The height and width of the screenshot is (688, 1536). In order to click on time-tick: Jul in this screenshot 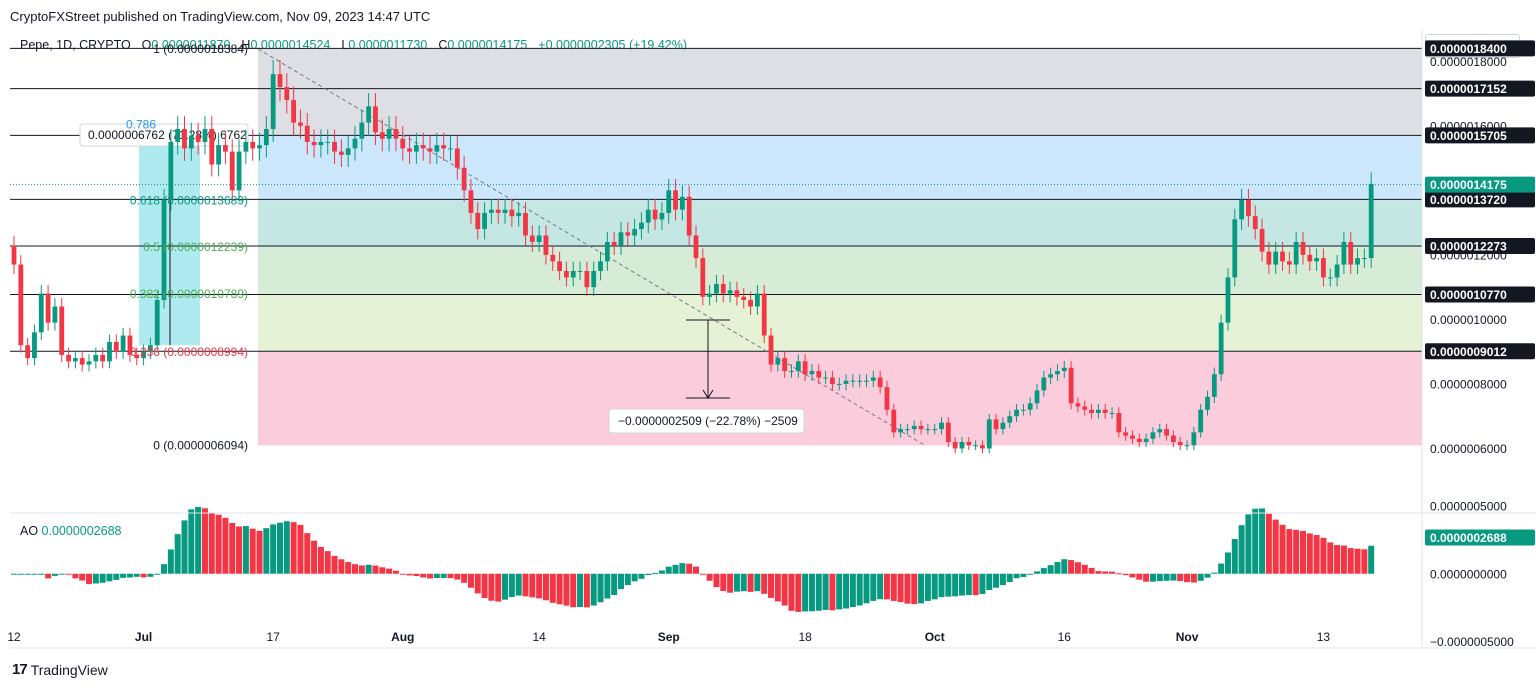, I will do `click(143, 637)`.